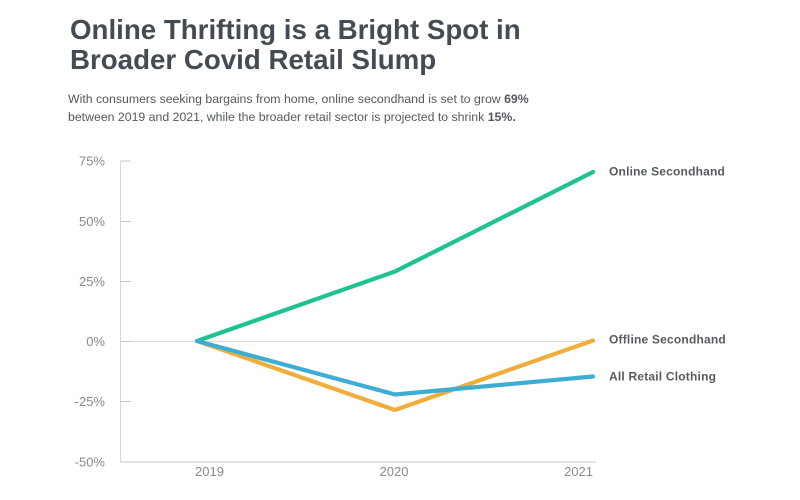 This screenshot has height=500, width=800. Describe the element at coordinates (92, 221) in the screenshot. I see `svg-text: 50%` at that location.